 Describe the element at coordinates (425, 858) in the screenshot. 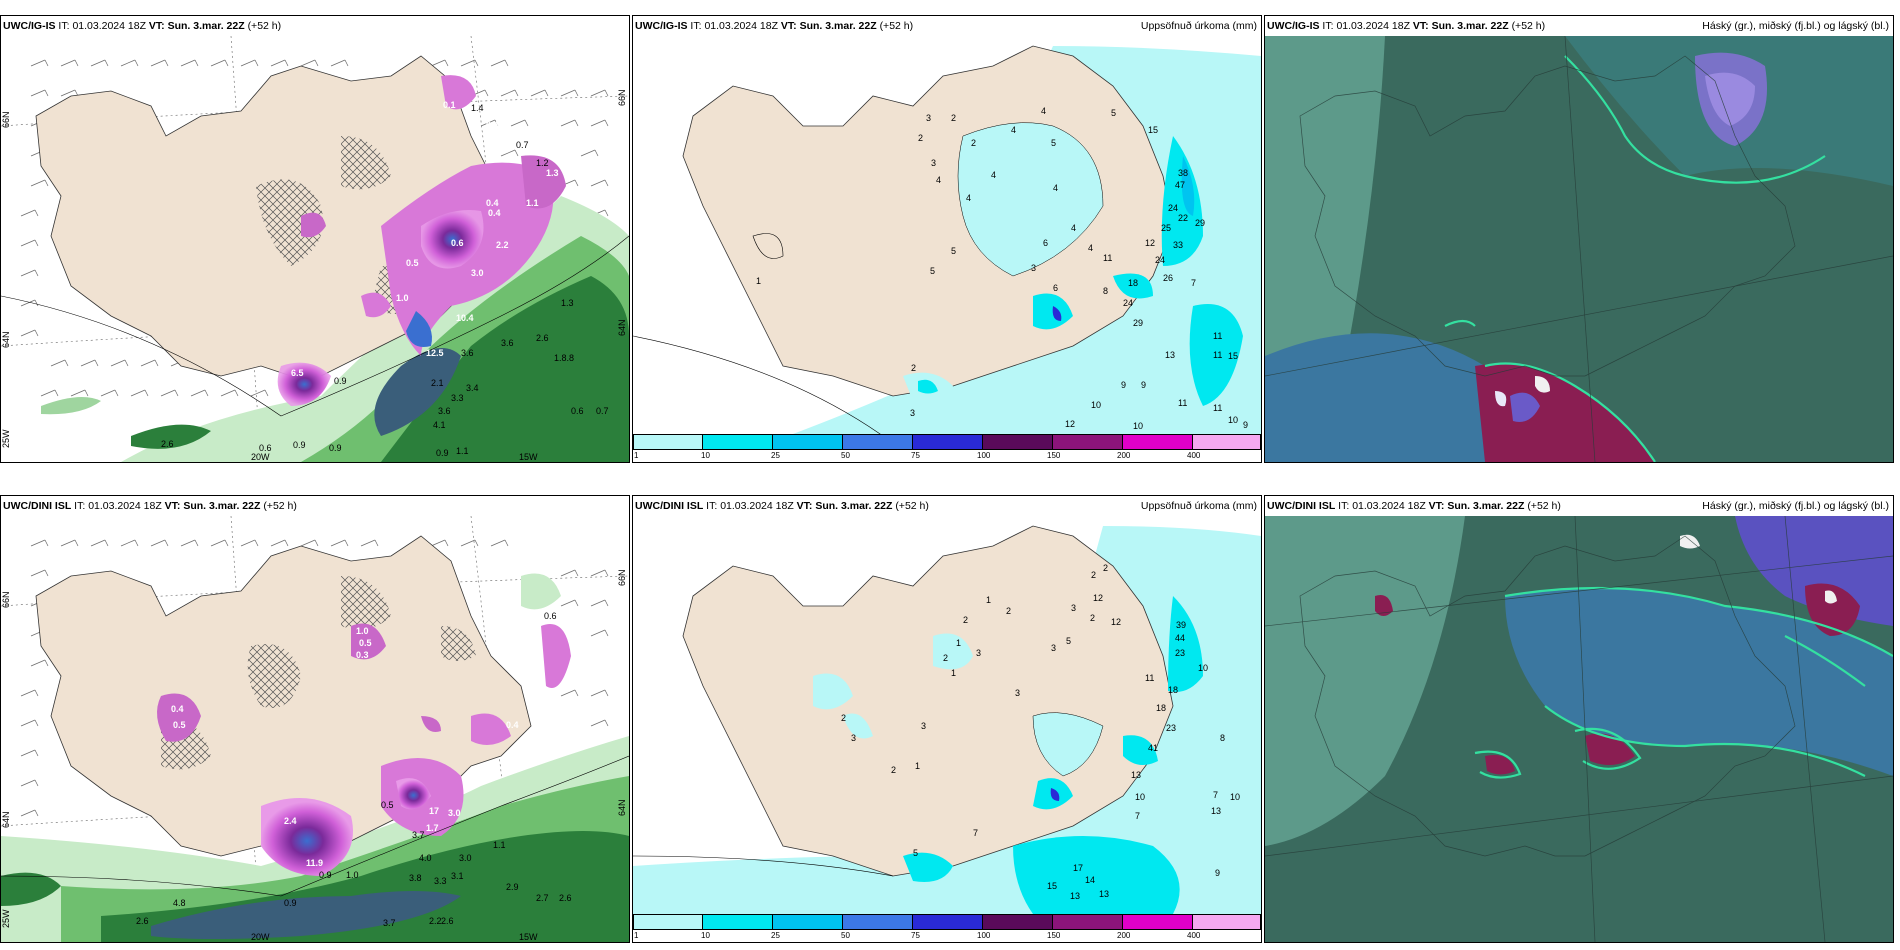

I see `svg-text: 4.0` at that location.